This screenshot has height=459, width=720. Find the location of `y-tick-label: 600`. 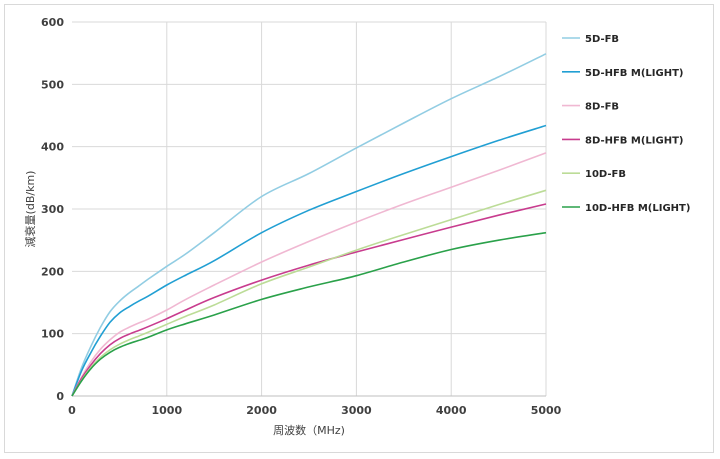

y-tick-label: 600 is located at coordinates (52, 22).